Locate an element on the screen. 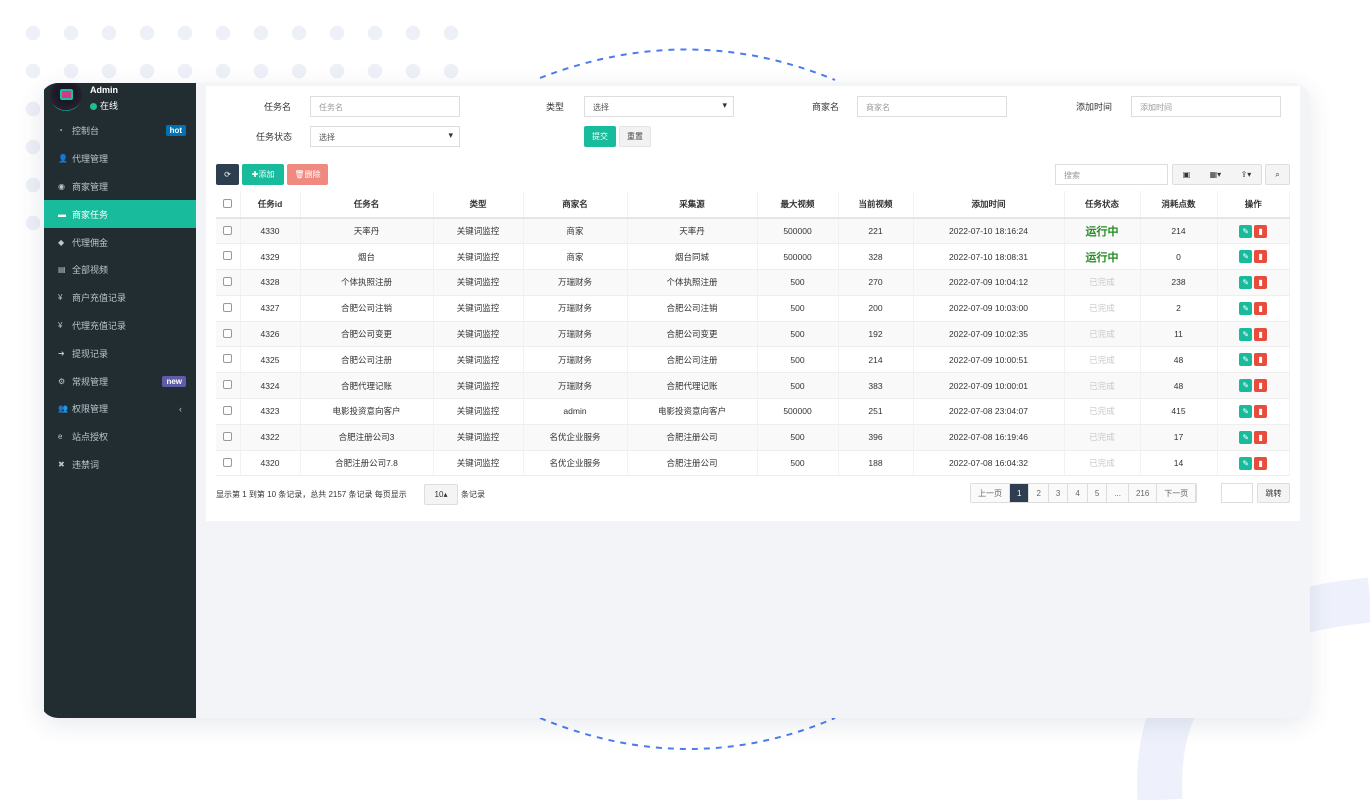  prev-page-button: 上一页 is located at coordinates (990, 493).